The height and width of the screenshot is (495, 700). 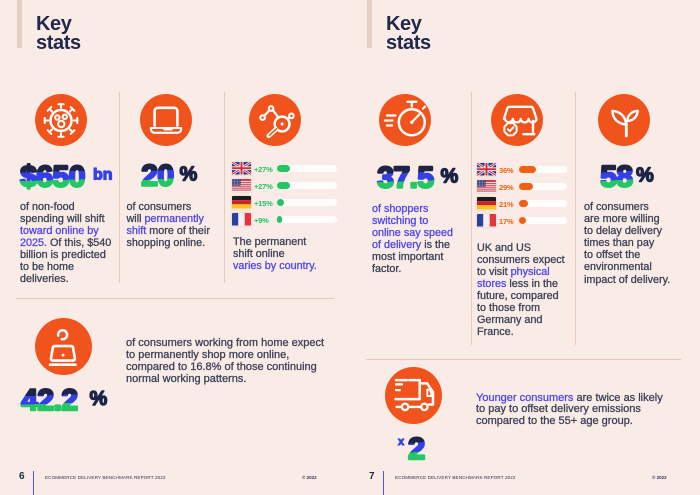 I want to click on svg-text: 37.5, so click(x=405, y=178).